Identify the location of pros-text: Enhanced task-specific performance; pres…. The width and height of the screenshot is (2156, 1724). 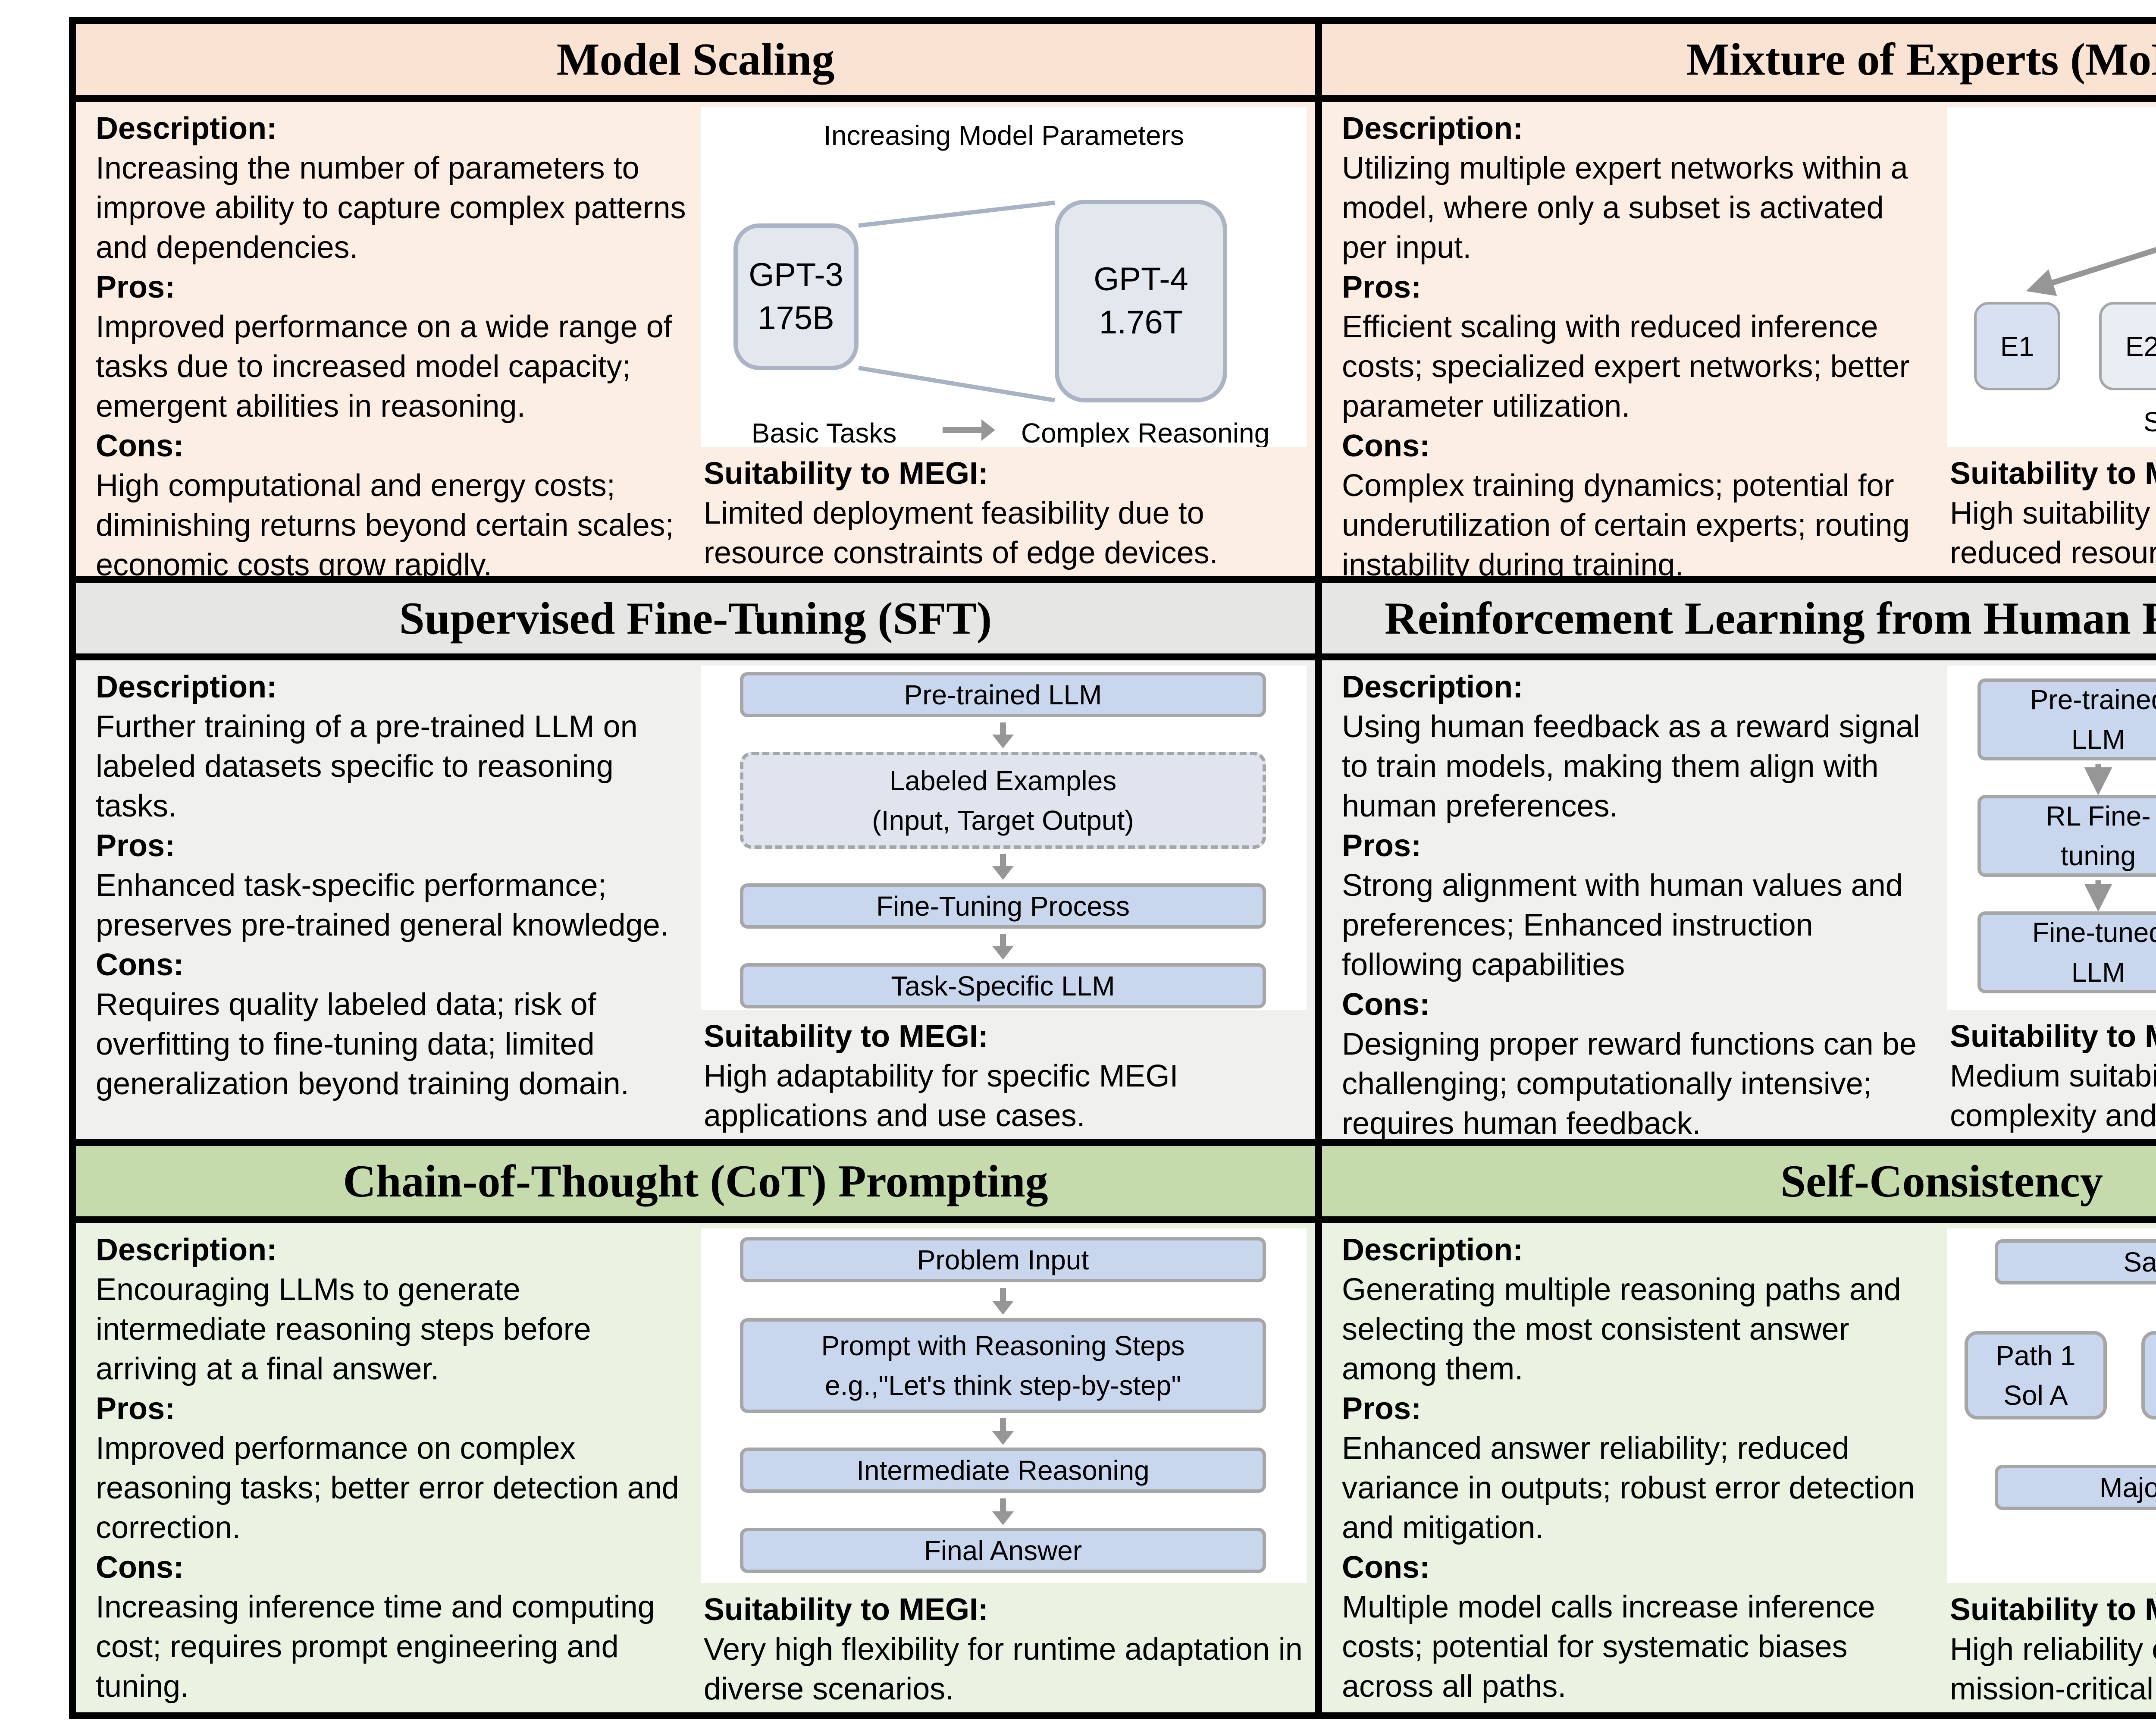
(382, 905).